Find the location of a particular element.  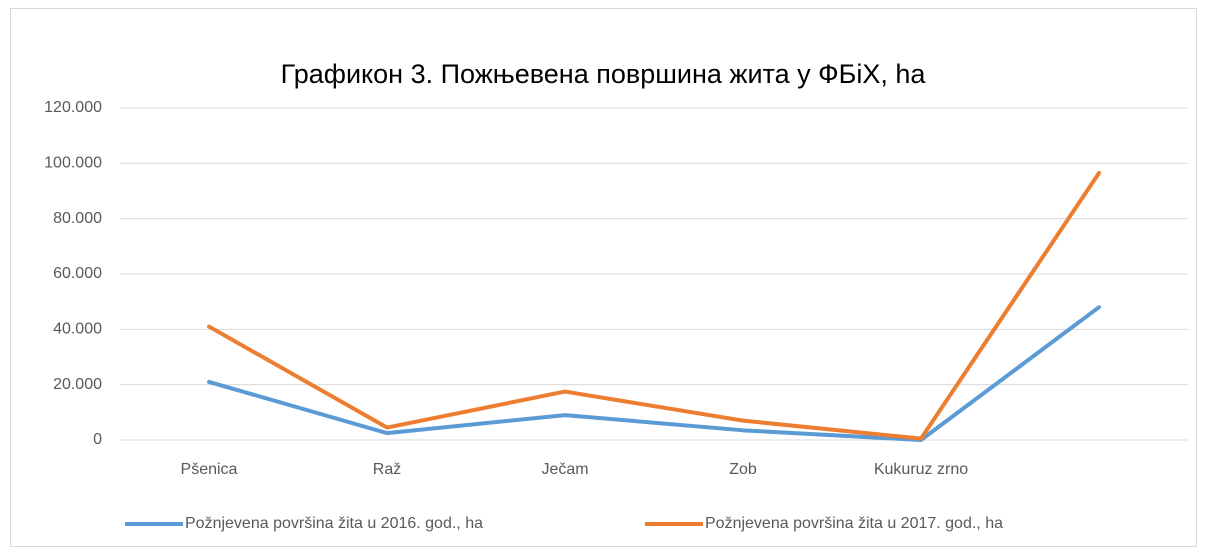

y-tick-label: 60.000 is located at coordinates (77, 273).